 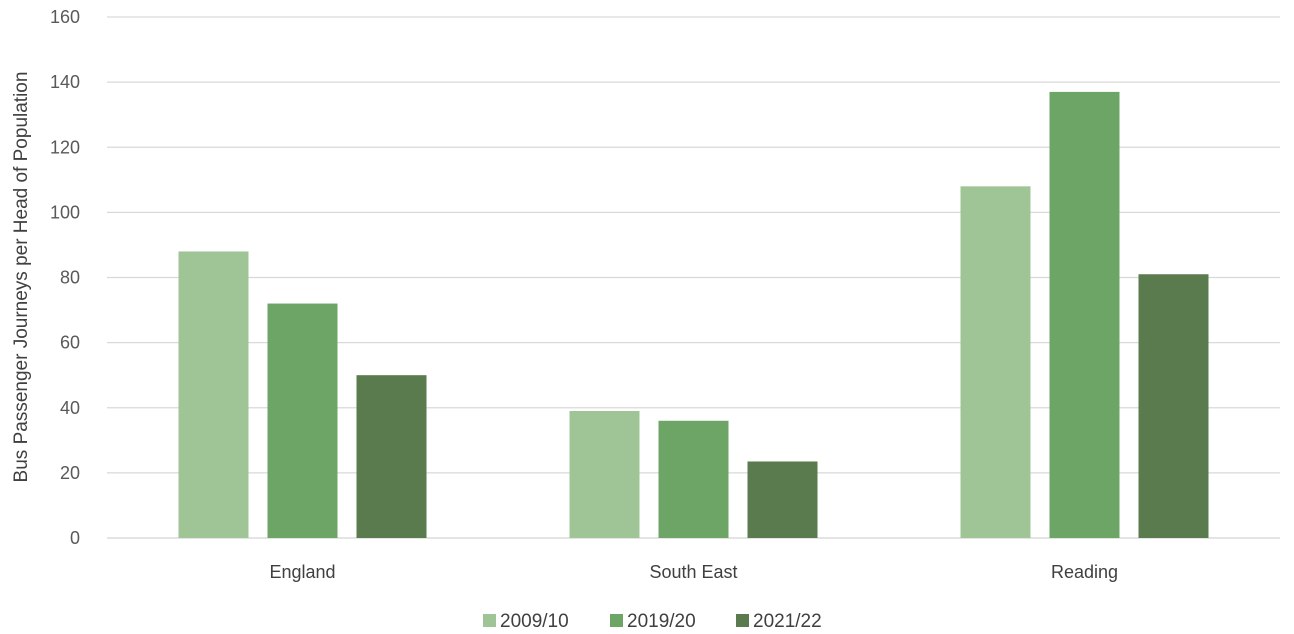 I want to click on y-axis-ticks: 0 20 40 60 80 100 120 140 160, so click(x=65, y=277).